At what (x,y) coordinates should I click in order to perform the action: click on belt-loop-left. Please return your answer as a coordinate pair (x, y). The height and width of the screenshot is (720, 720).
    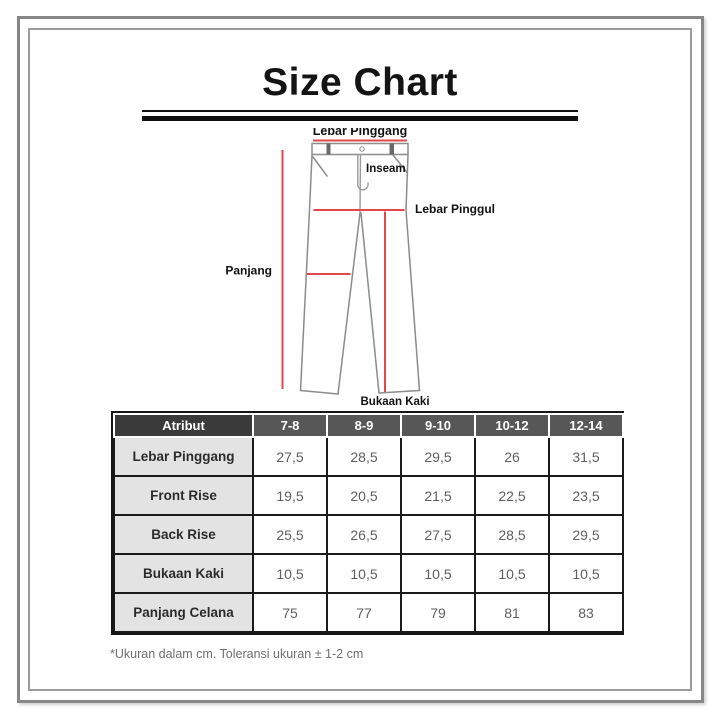
    Looking at the image, I should click on (328, 149).